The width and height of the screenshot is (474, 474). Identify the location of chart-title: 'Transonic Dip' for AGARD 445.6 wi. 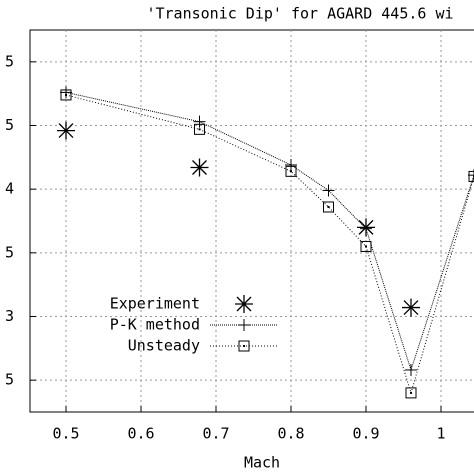
(299, 14).